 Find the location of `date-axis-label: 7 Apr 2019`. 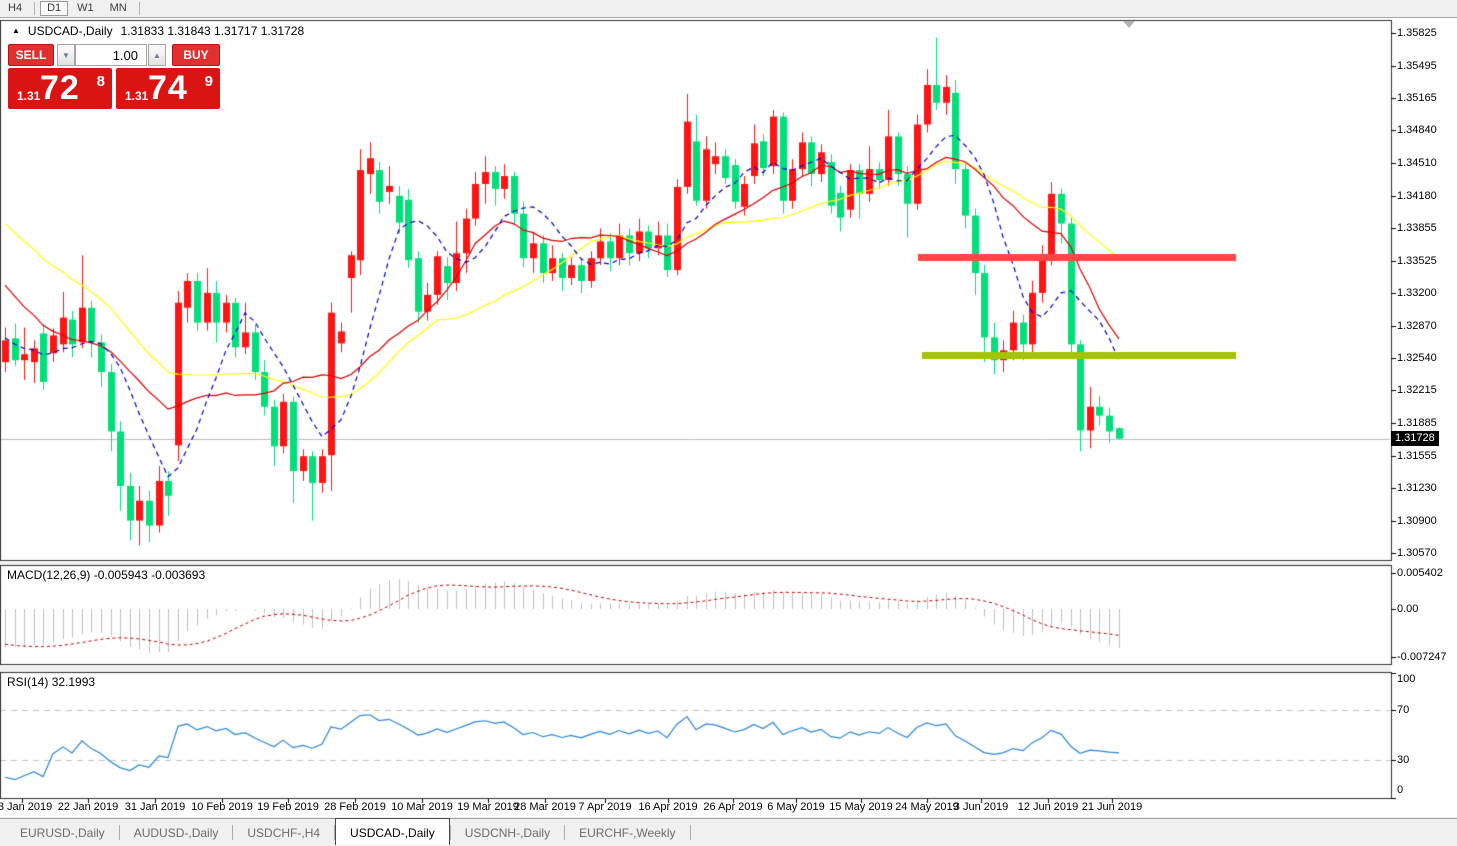

date-axis-label: 7 Apr 2019 is located at coordinates (605, 807).